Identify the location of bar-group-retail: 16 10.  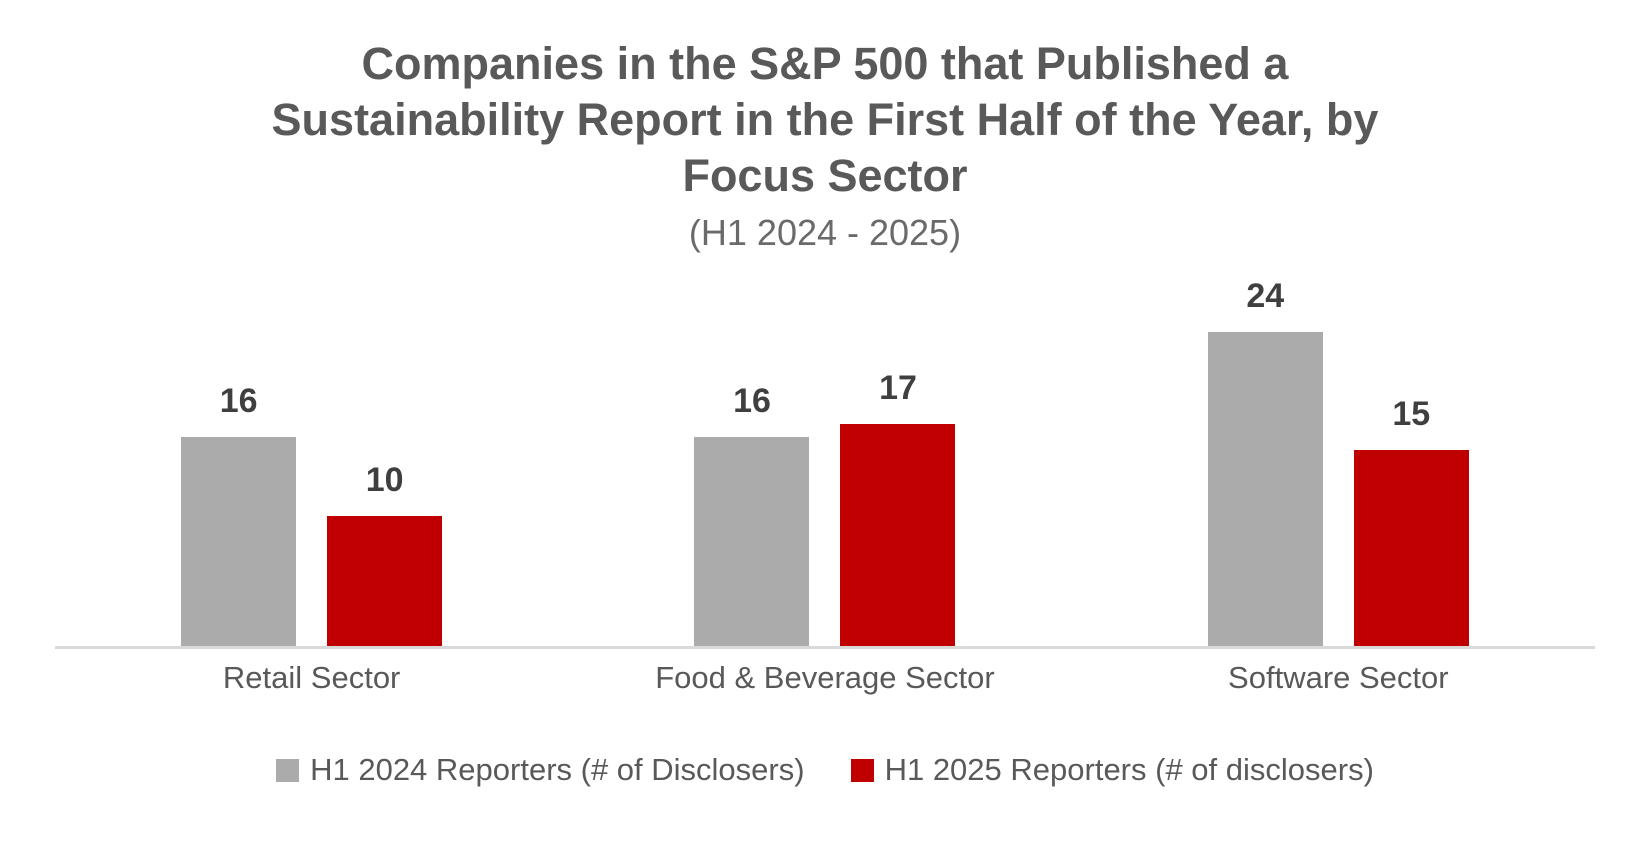
(311, 443).